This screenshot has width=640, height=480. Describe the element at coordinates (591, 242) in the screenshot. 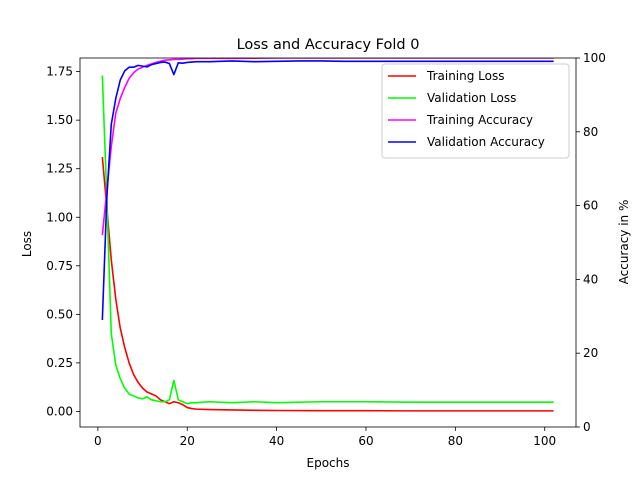

I see `y-axis-right: 0 20 40 60 80 100` at that location.